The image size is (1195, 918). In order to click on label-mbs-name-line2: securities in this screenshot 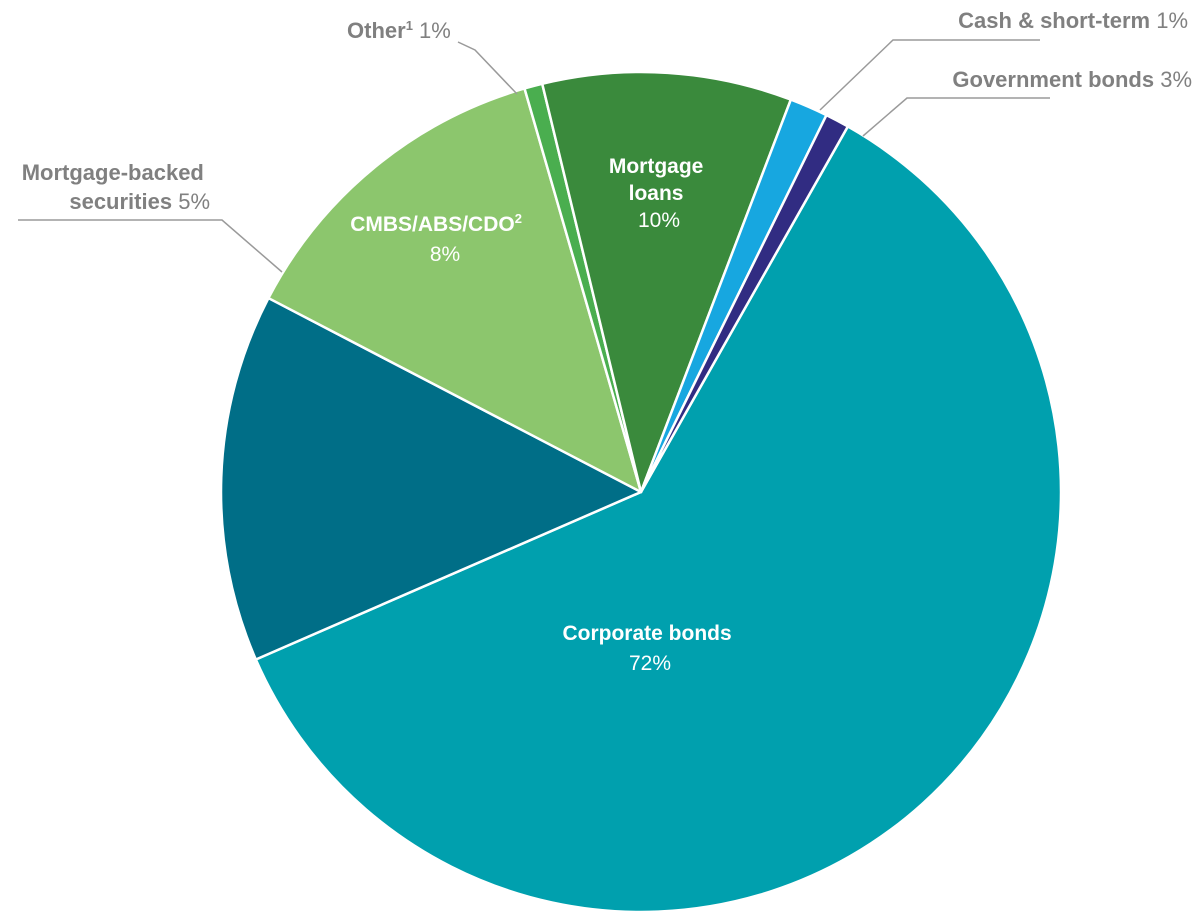, I will do `click(120, 201)`.